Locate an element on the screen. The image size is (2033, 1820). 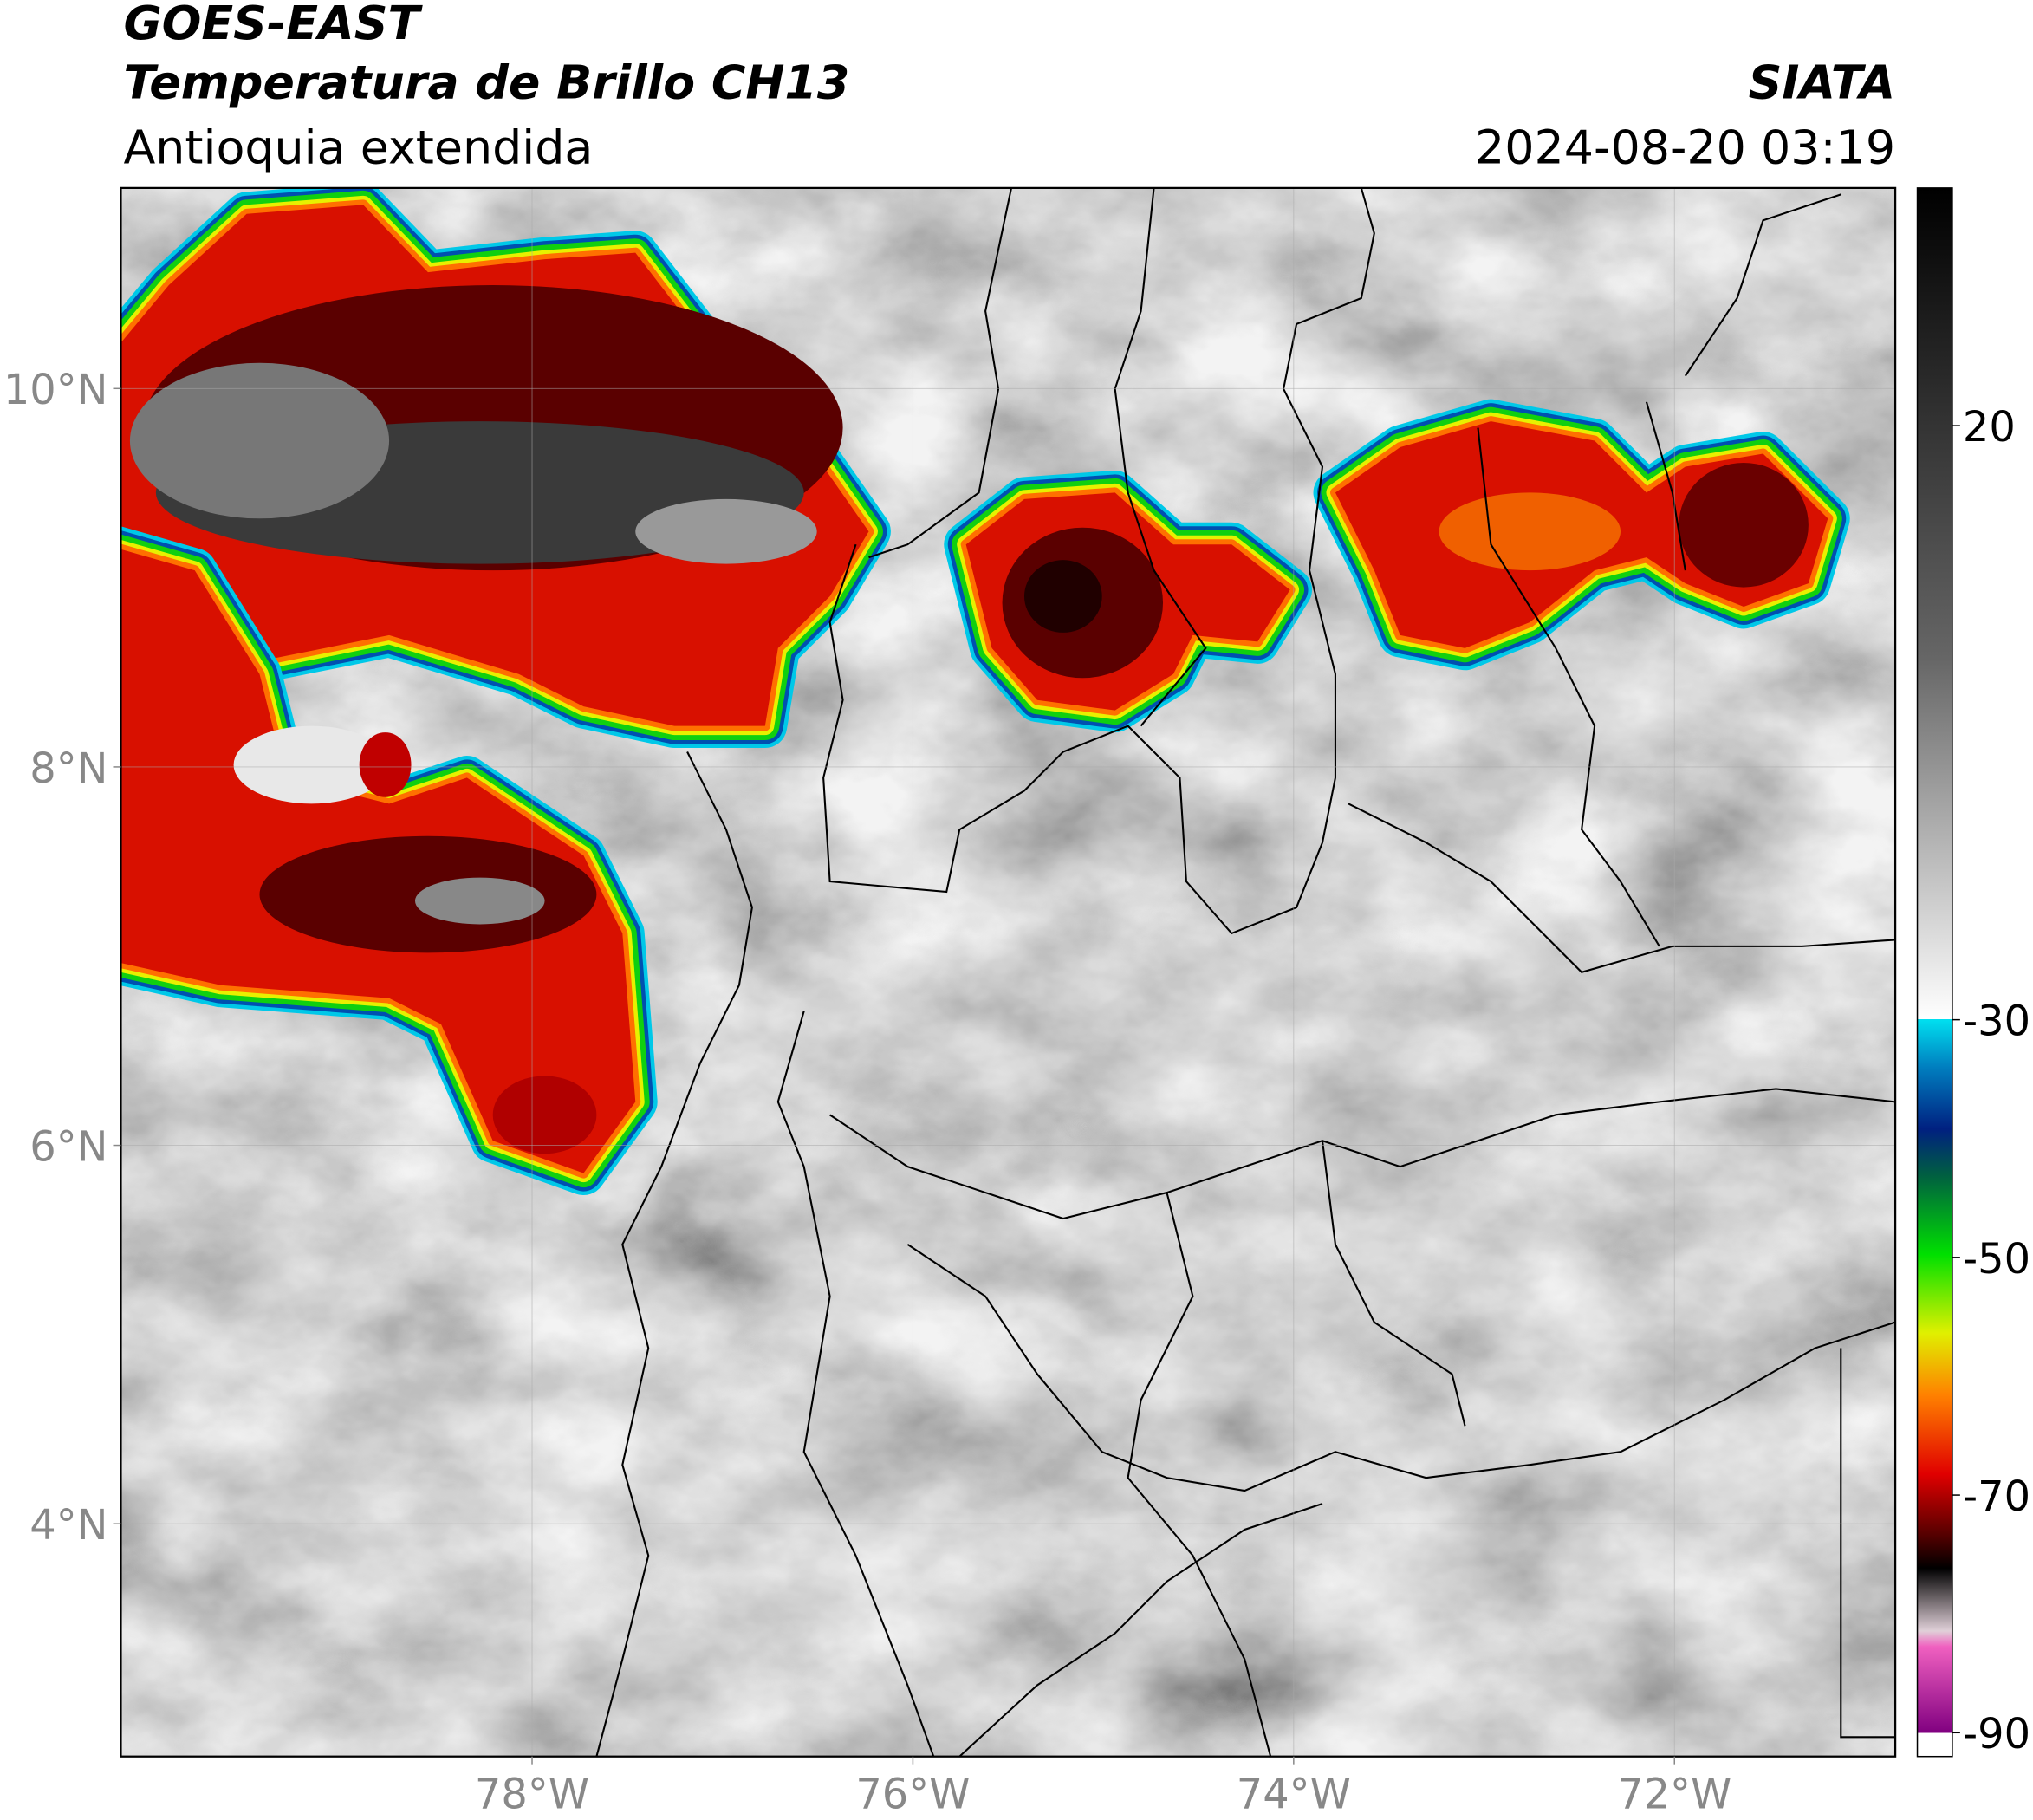
source: SIATA is located at coordinates (1822, 82).